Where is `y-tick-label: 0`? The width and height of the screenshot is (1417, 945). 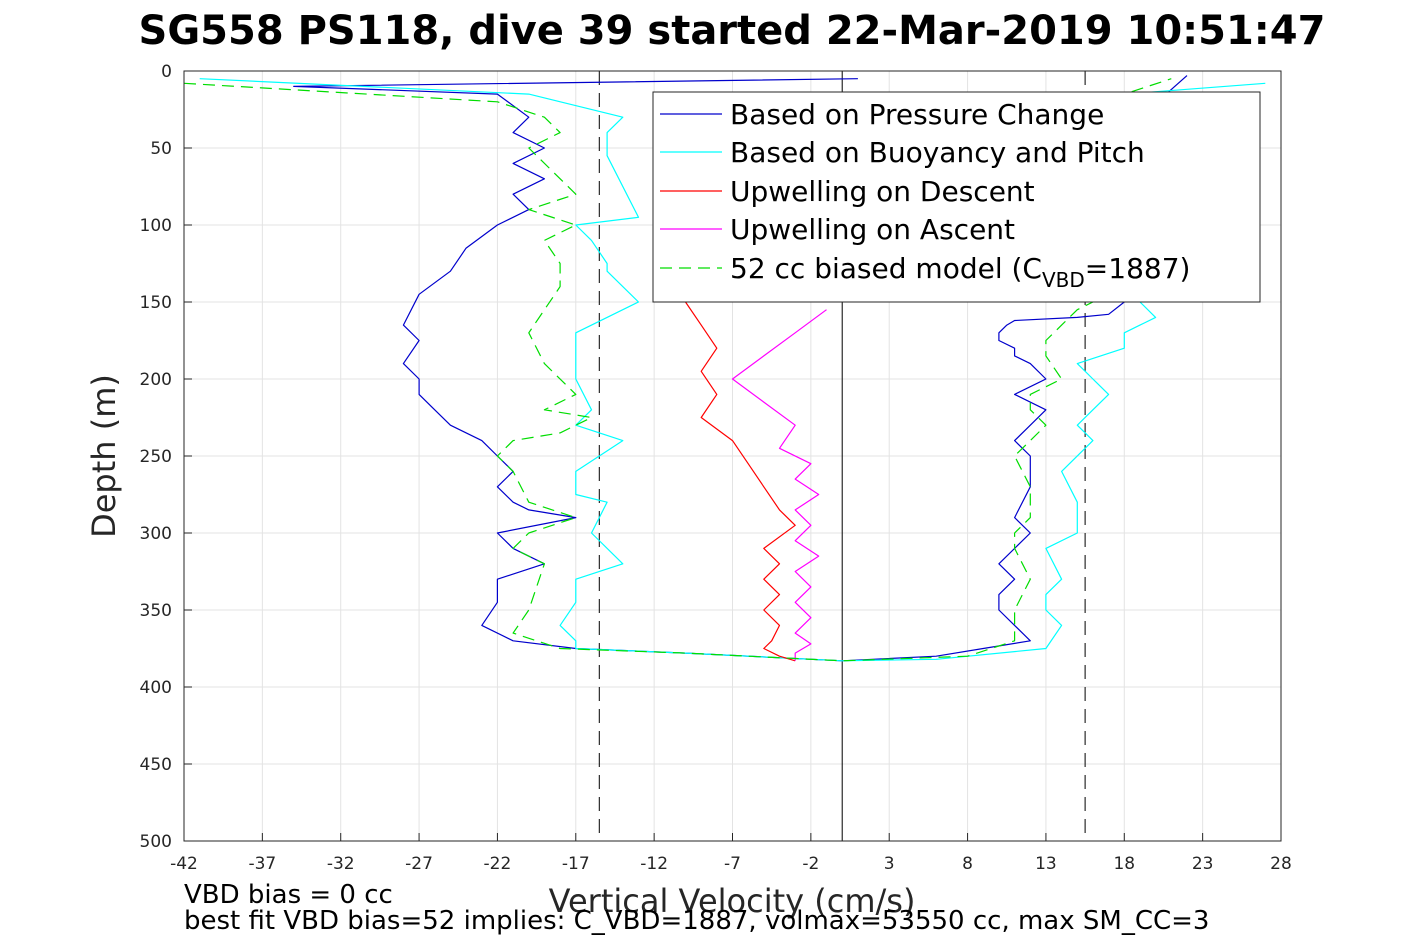 y-tick-label: 0 is located at coordinates (166, 72).